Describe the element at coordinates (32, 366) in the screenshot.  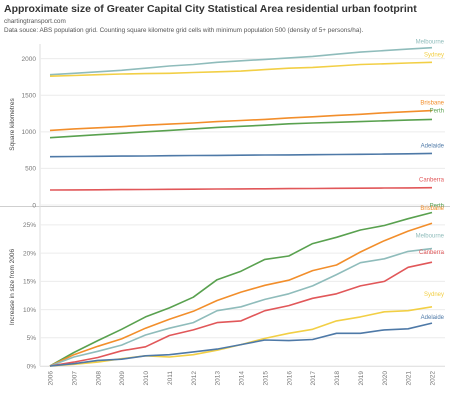
I see `y-tick-label: 0%` at that location.